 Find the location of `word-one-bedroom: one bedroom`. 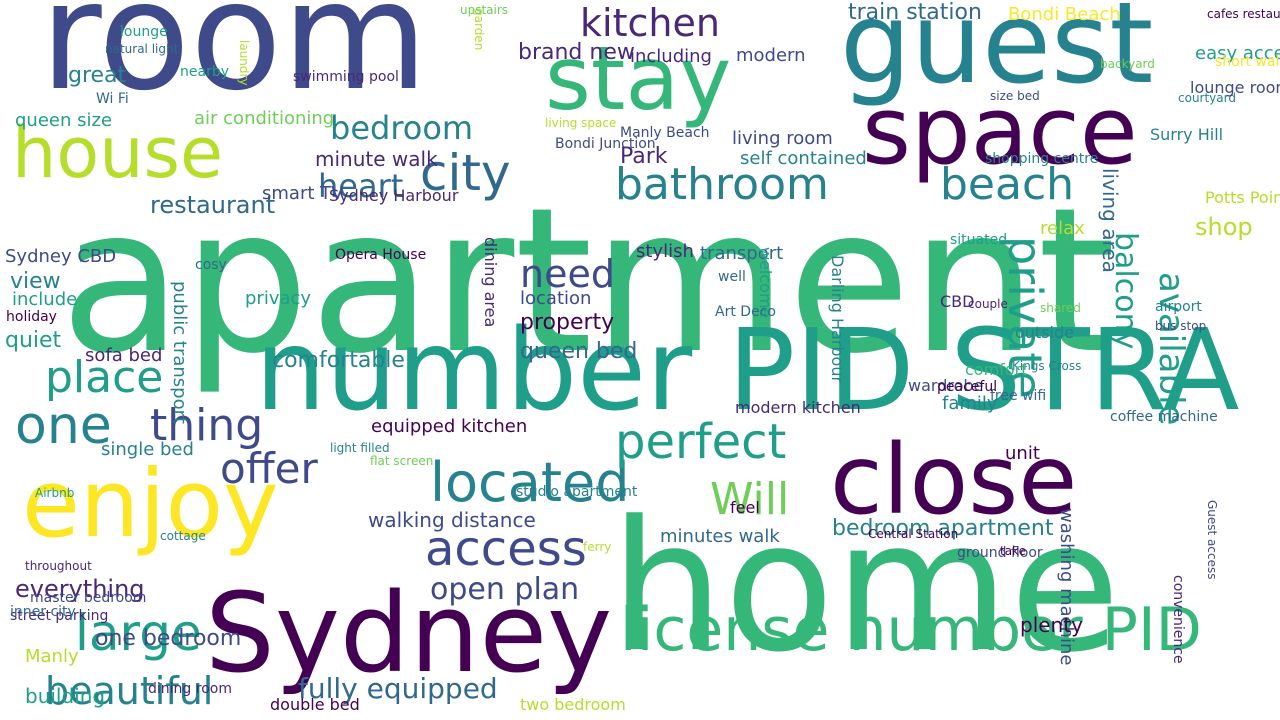

word-one-bedroom: one bedroom is located at coordinates (168, 638).